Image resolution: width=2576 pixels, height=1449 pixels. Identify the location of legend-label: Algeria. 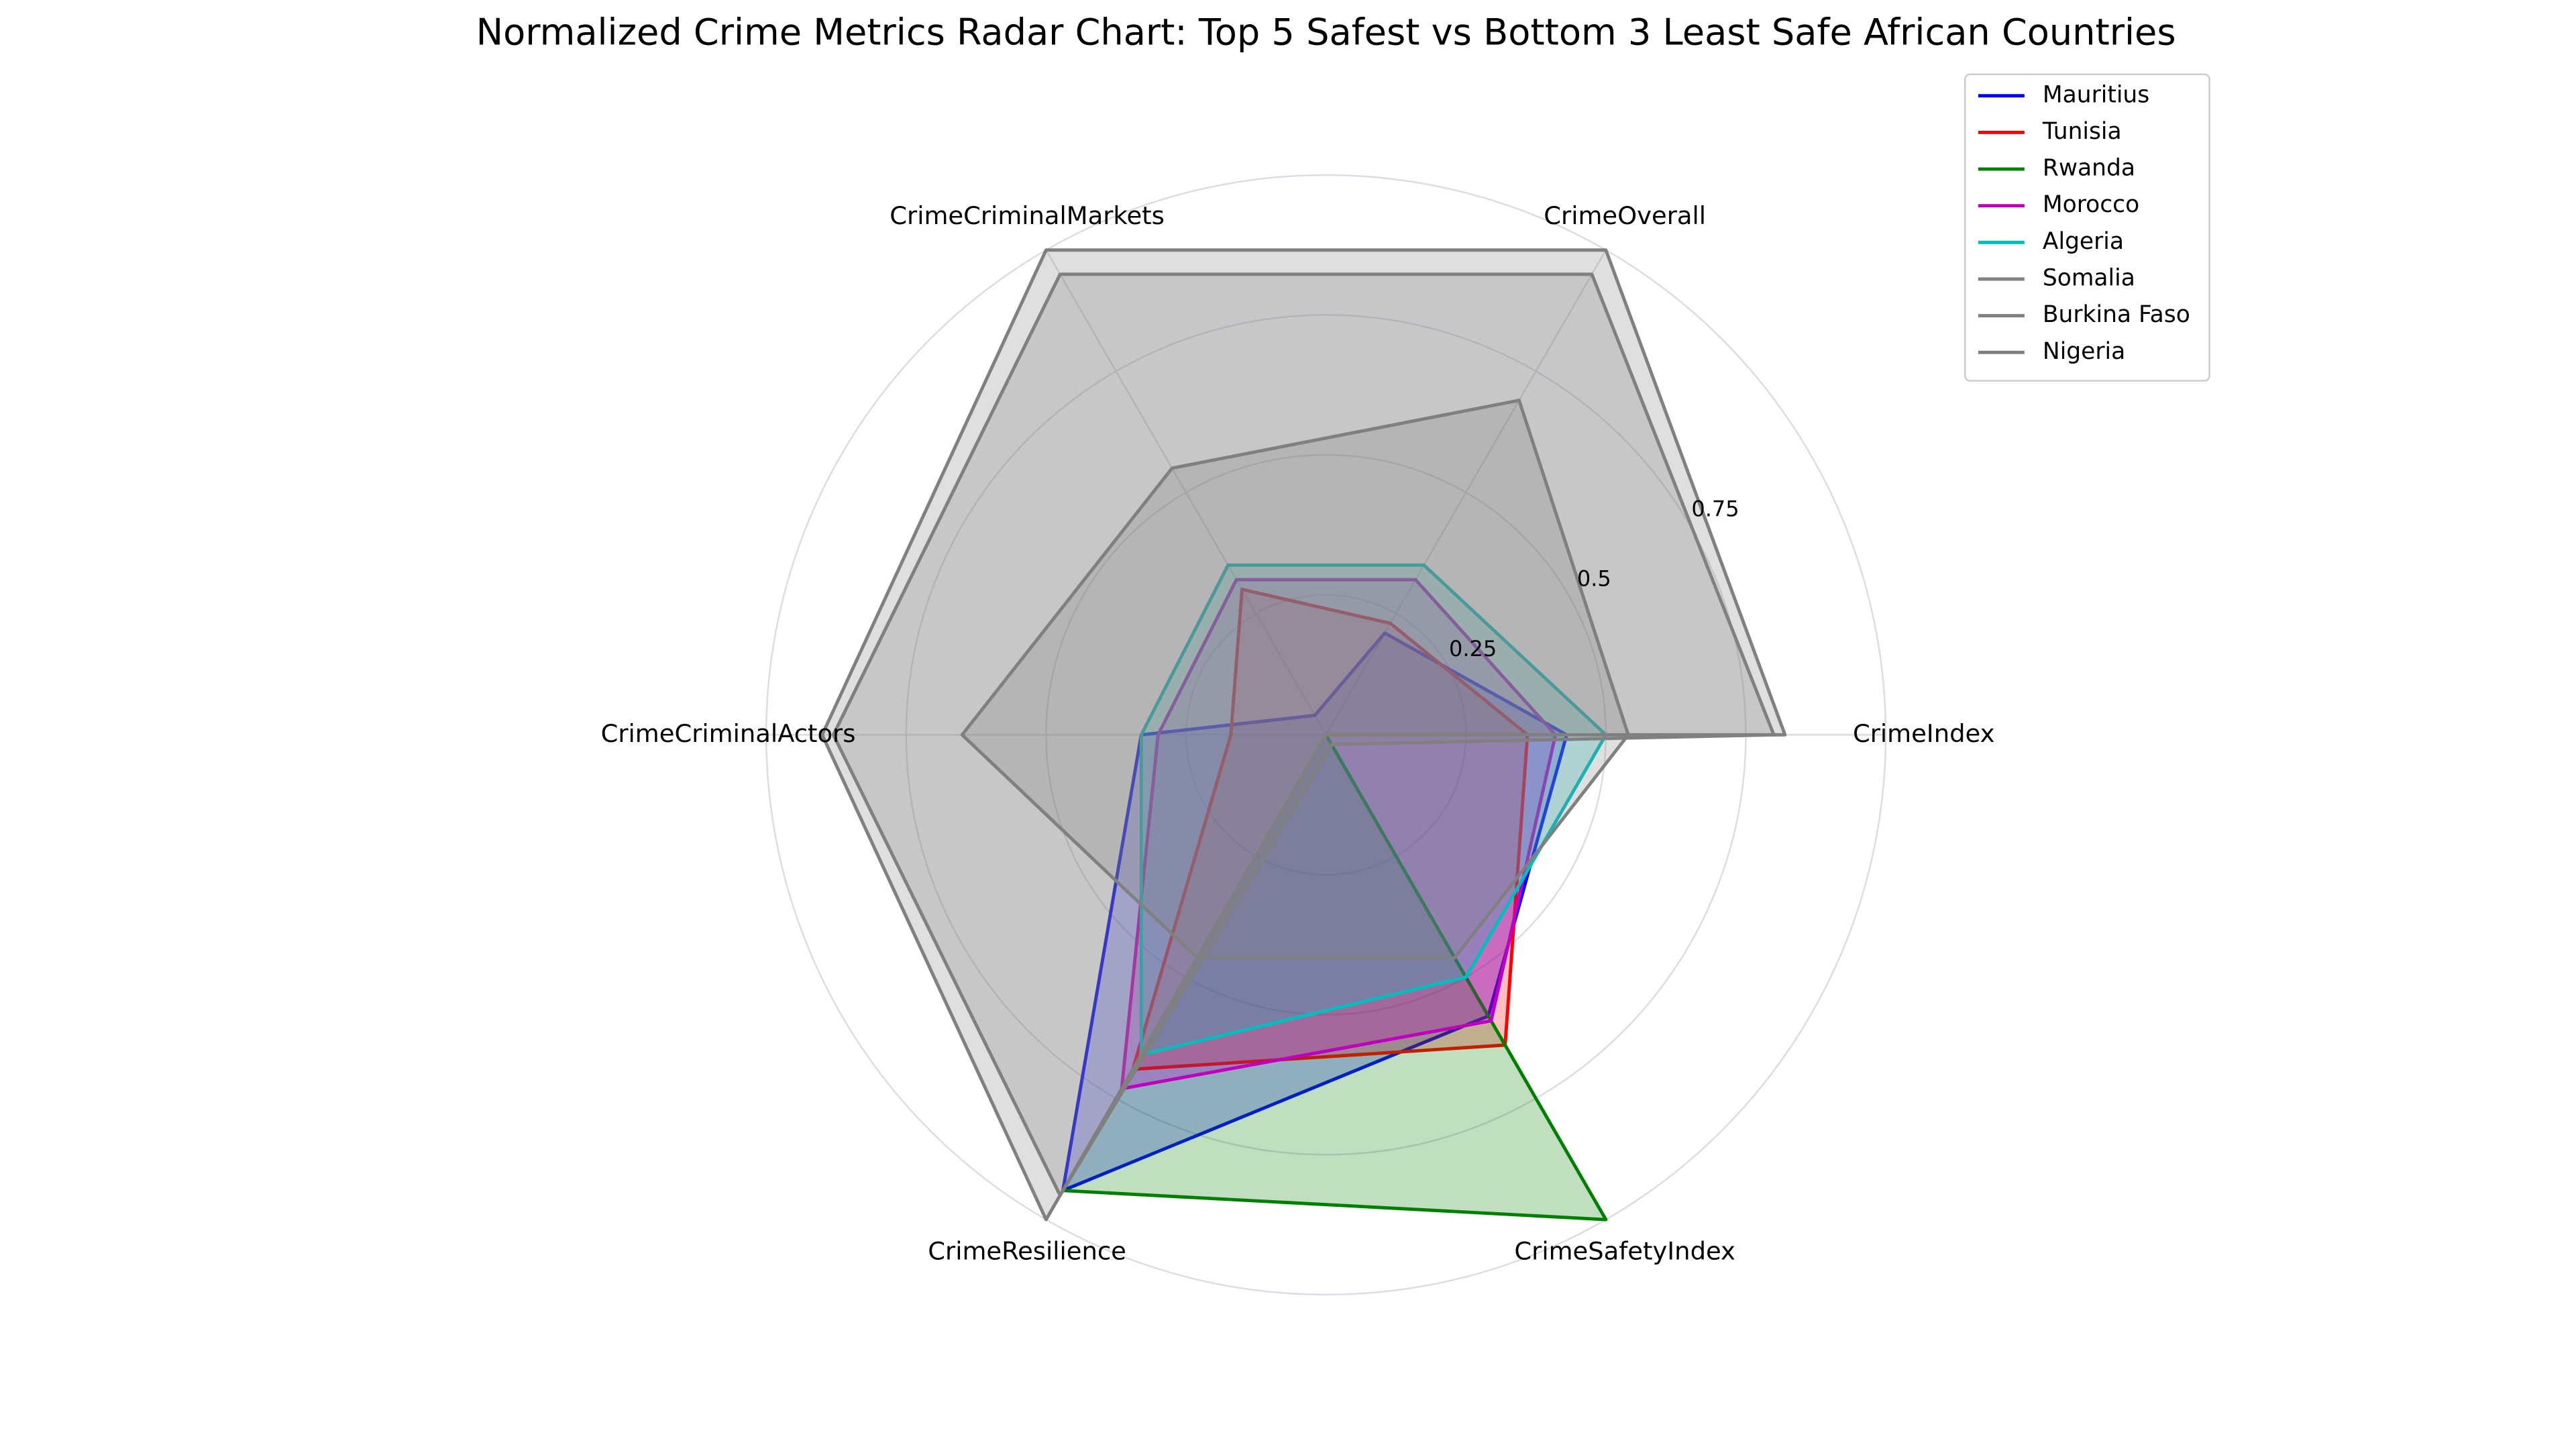
(2083, 241).